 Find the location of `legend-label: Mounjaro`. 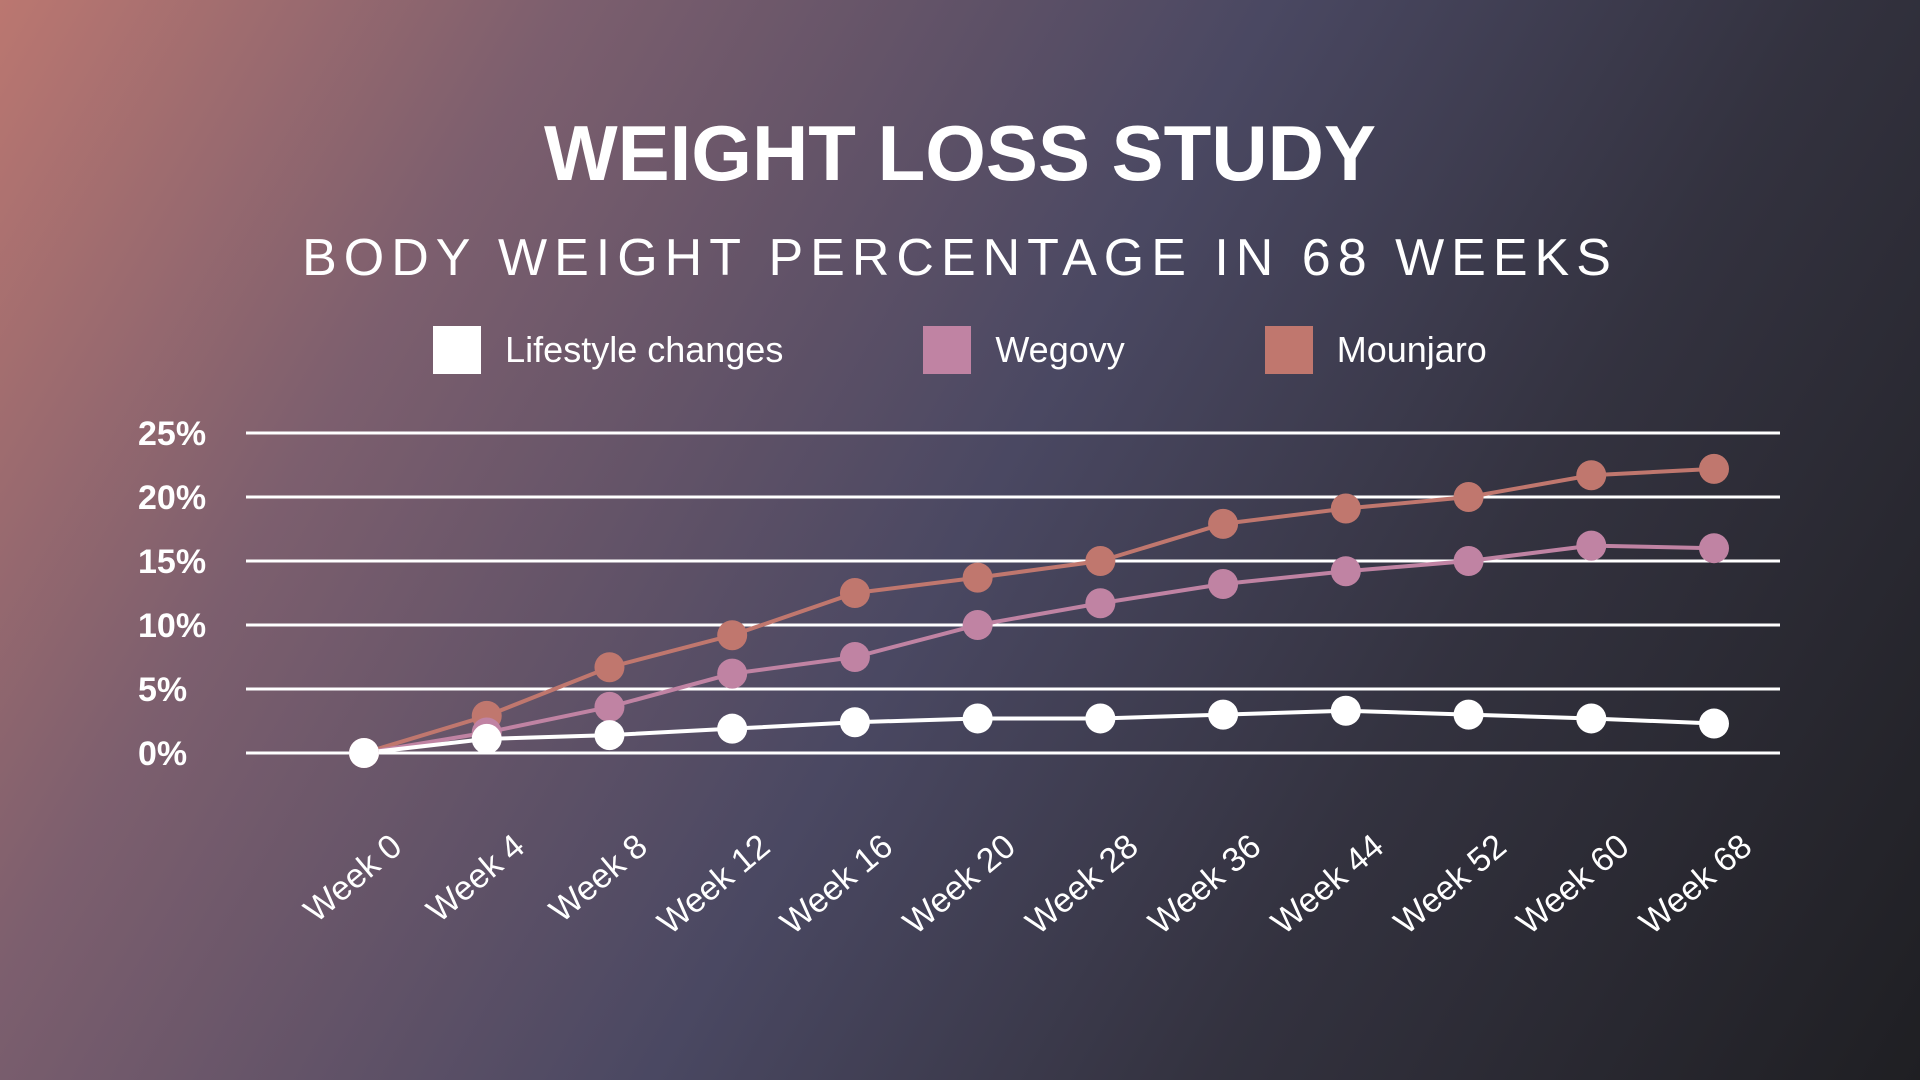

legend-label: Mounjaro is located at coordinates (1411, 349).